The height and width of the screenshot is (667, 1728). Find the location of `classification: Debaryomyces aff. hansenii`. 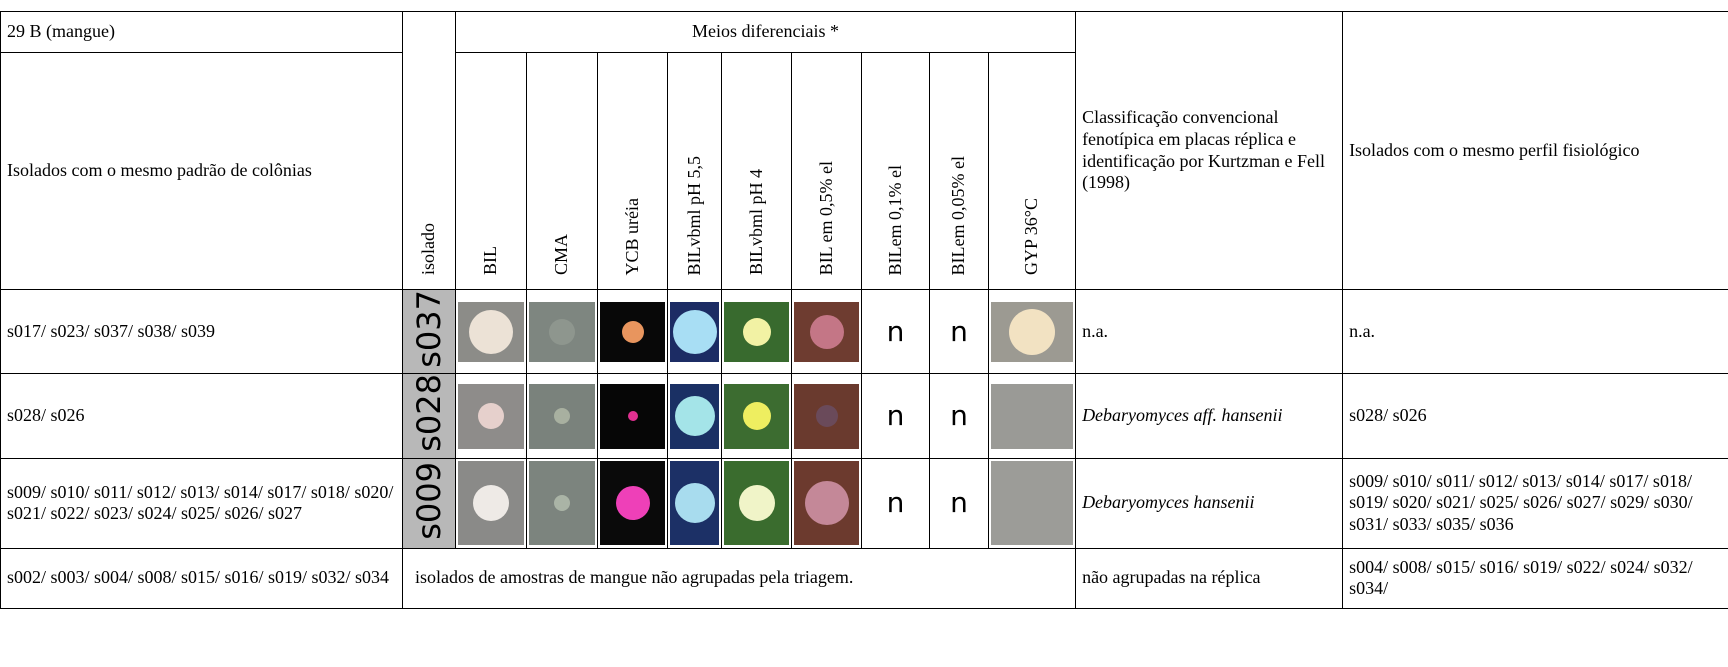

classification: Debaryomyces aff. hansenii is located at coordinates (1209, 416).